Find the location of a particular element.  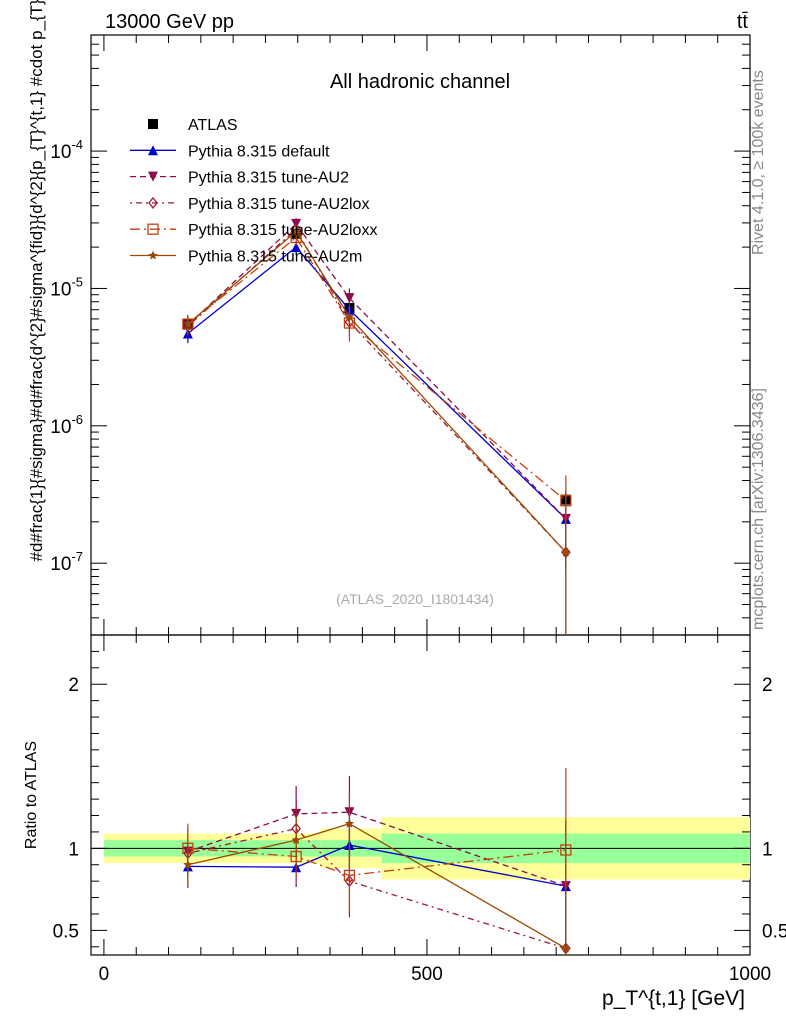

legend-label: Pythia 8.315 tune-AU2m is located at coordinates (275, 257).